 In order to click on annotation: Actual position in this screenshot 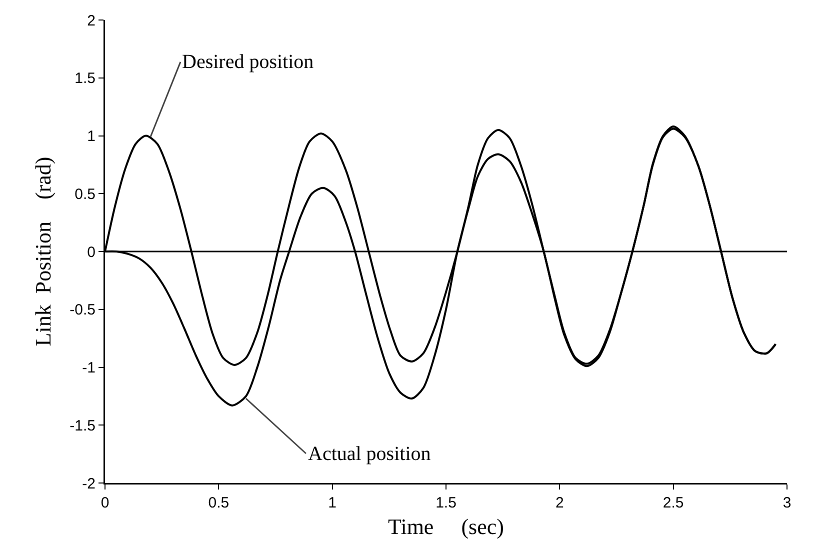, I will do `click(369, 454)`.